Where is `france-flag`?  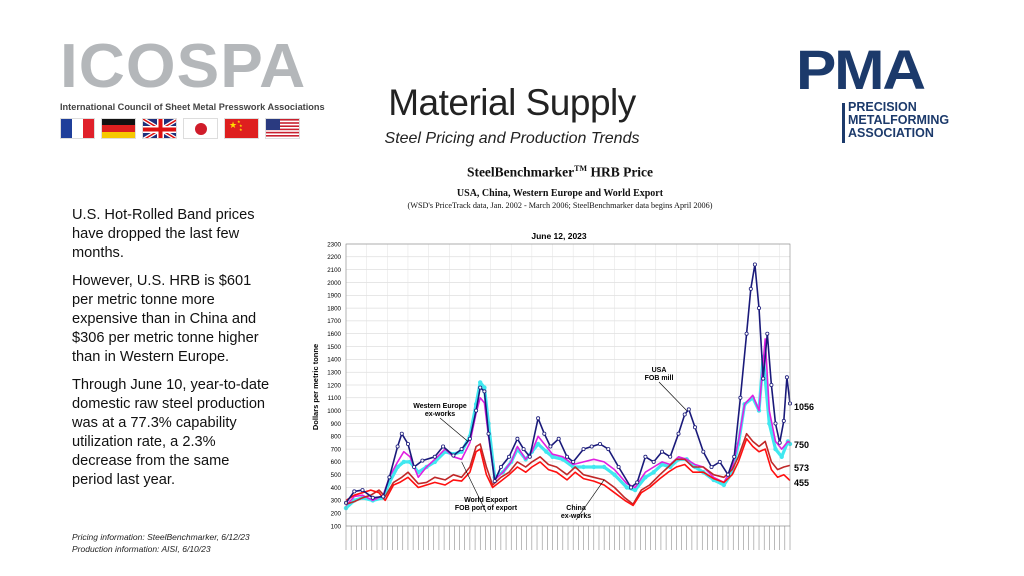 france-flag is located at coordinates (77, 128).